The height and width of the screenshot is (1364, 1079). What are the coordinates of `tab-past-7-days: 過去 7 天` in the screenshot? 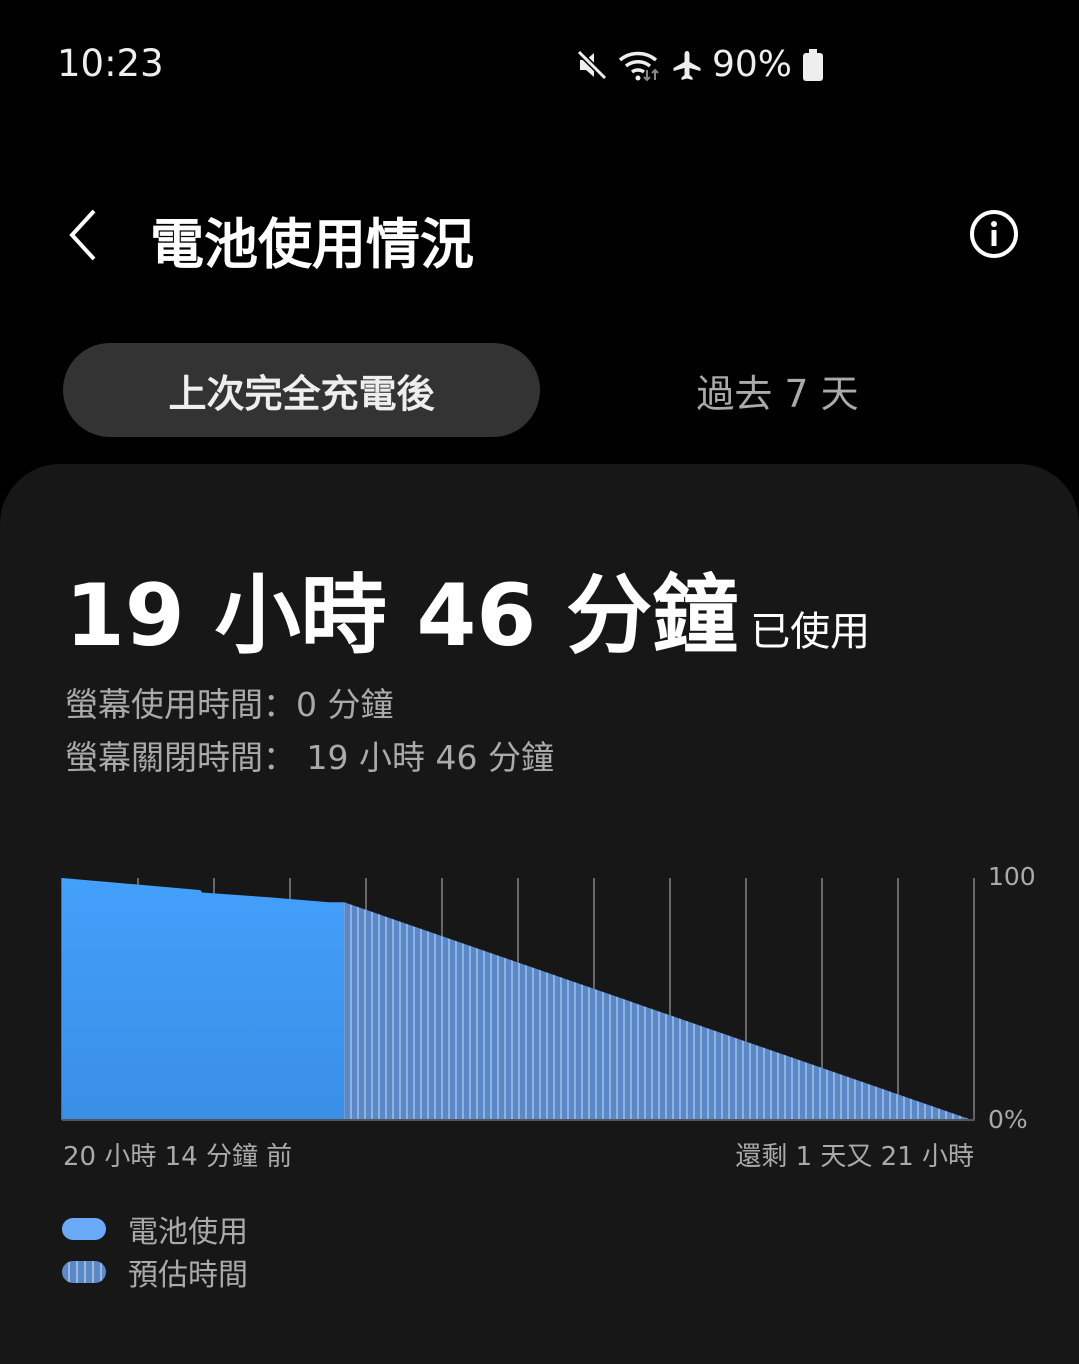 It's located at (777, 393).